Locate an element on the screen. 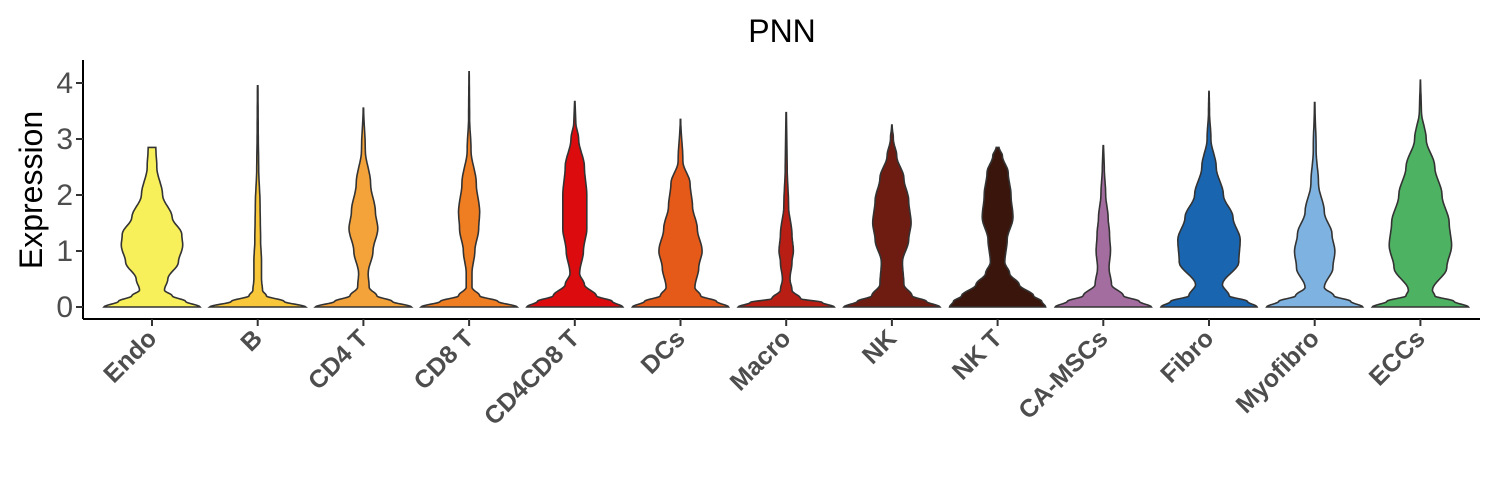 The height and width of the screenshot is (500, 1500). x-tick-label: ECCs is located at coordinates (1397, 357).